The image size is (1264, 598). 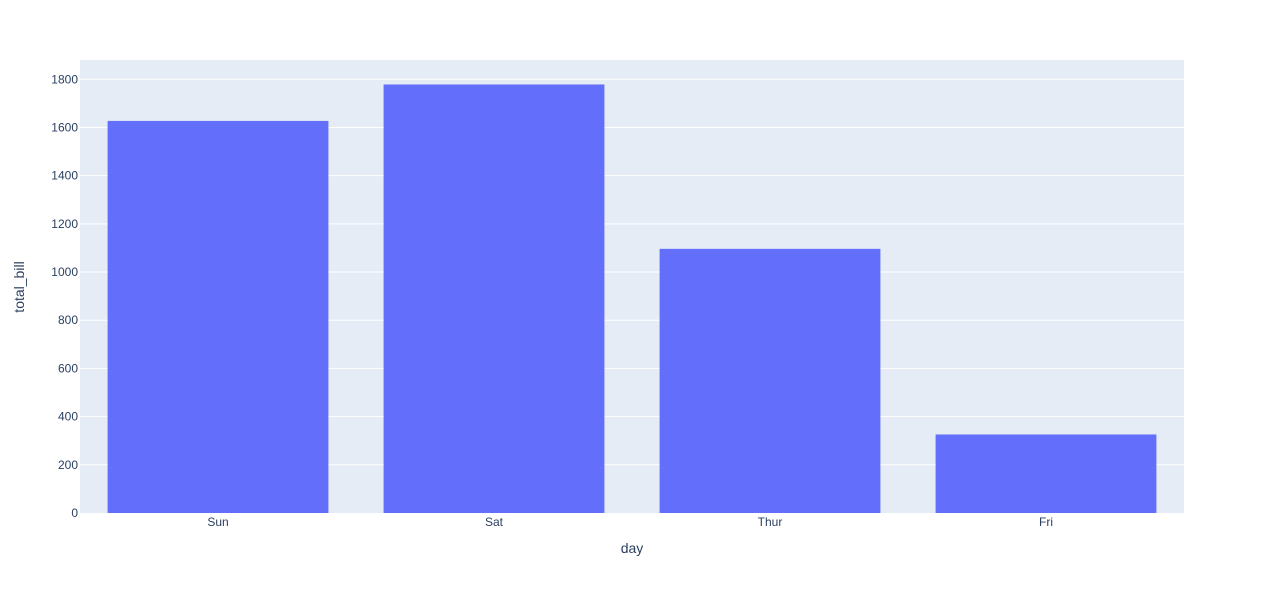 I want to click on bar-fri, so click(x=1046, y=473).